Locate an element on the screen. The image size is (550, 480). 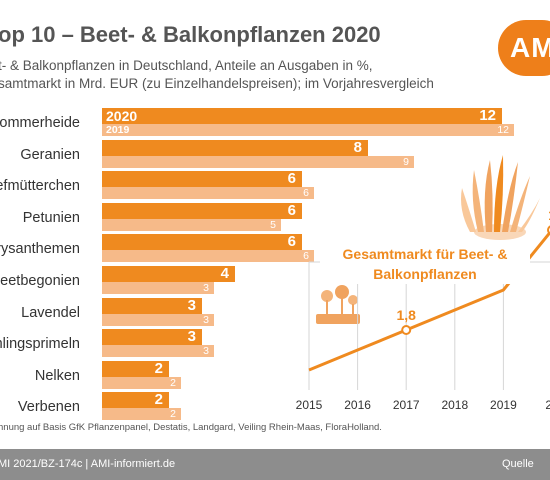
data-label: 1,8 is located at coordinates (406, 315).